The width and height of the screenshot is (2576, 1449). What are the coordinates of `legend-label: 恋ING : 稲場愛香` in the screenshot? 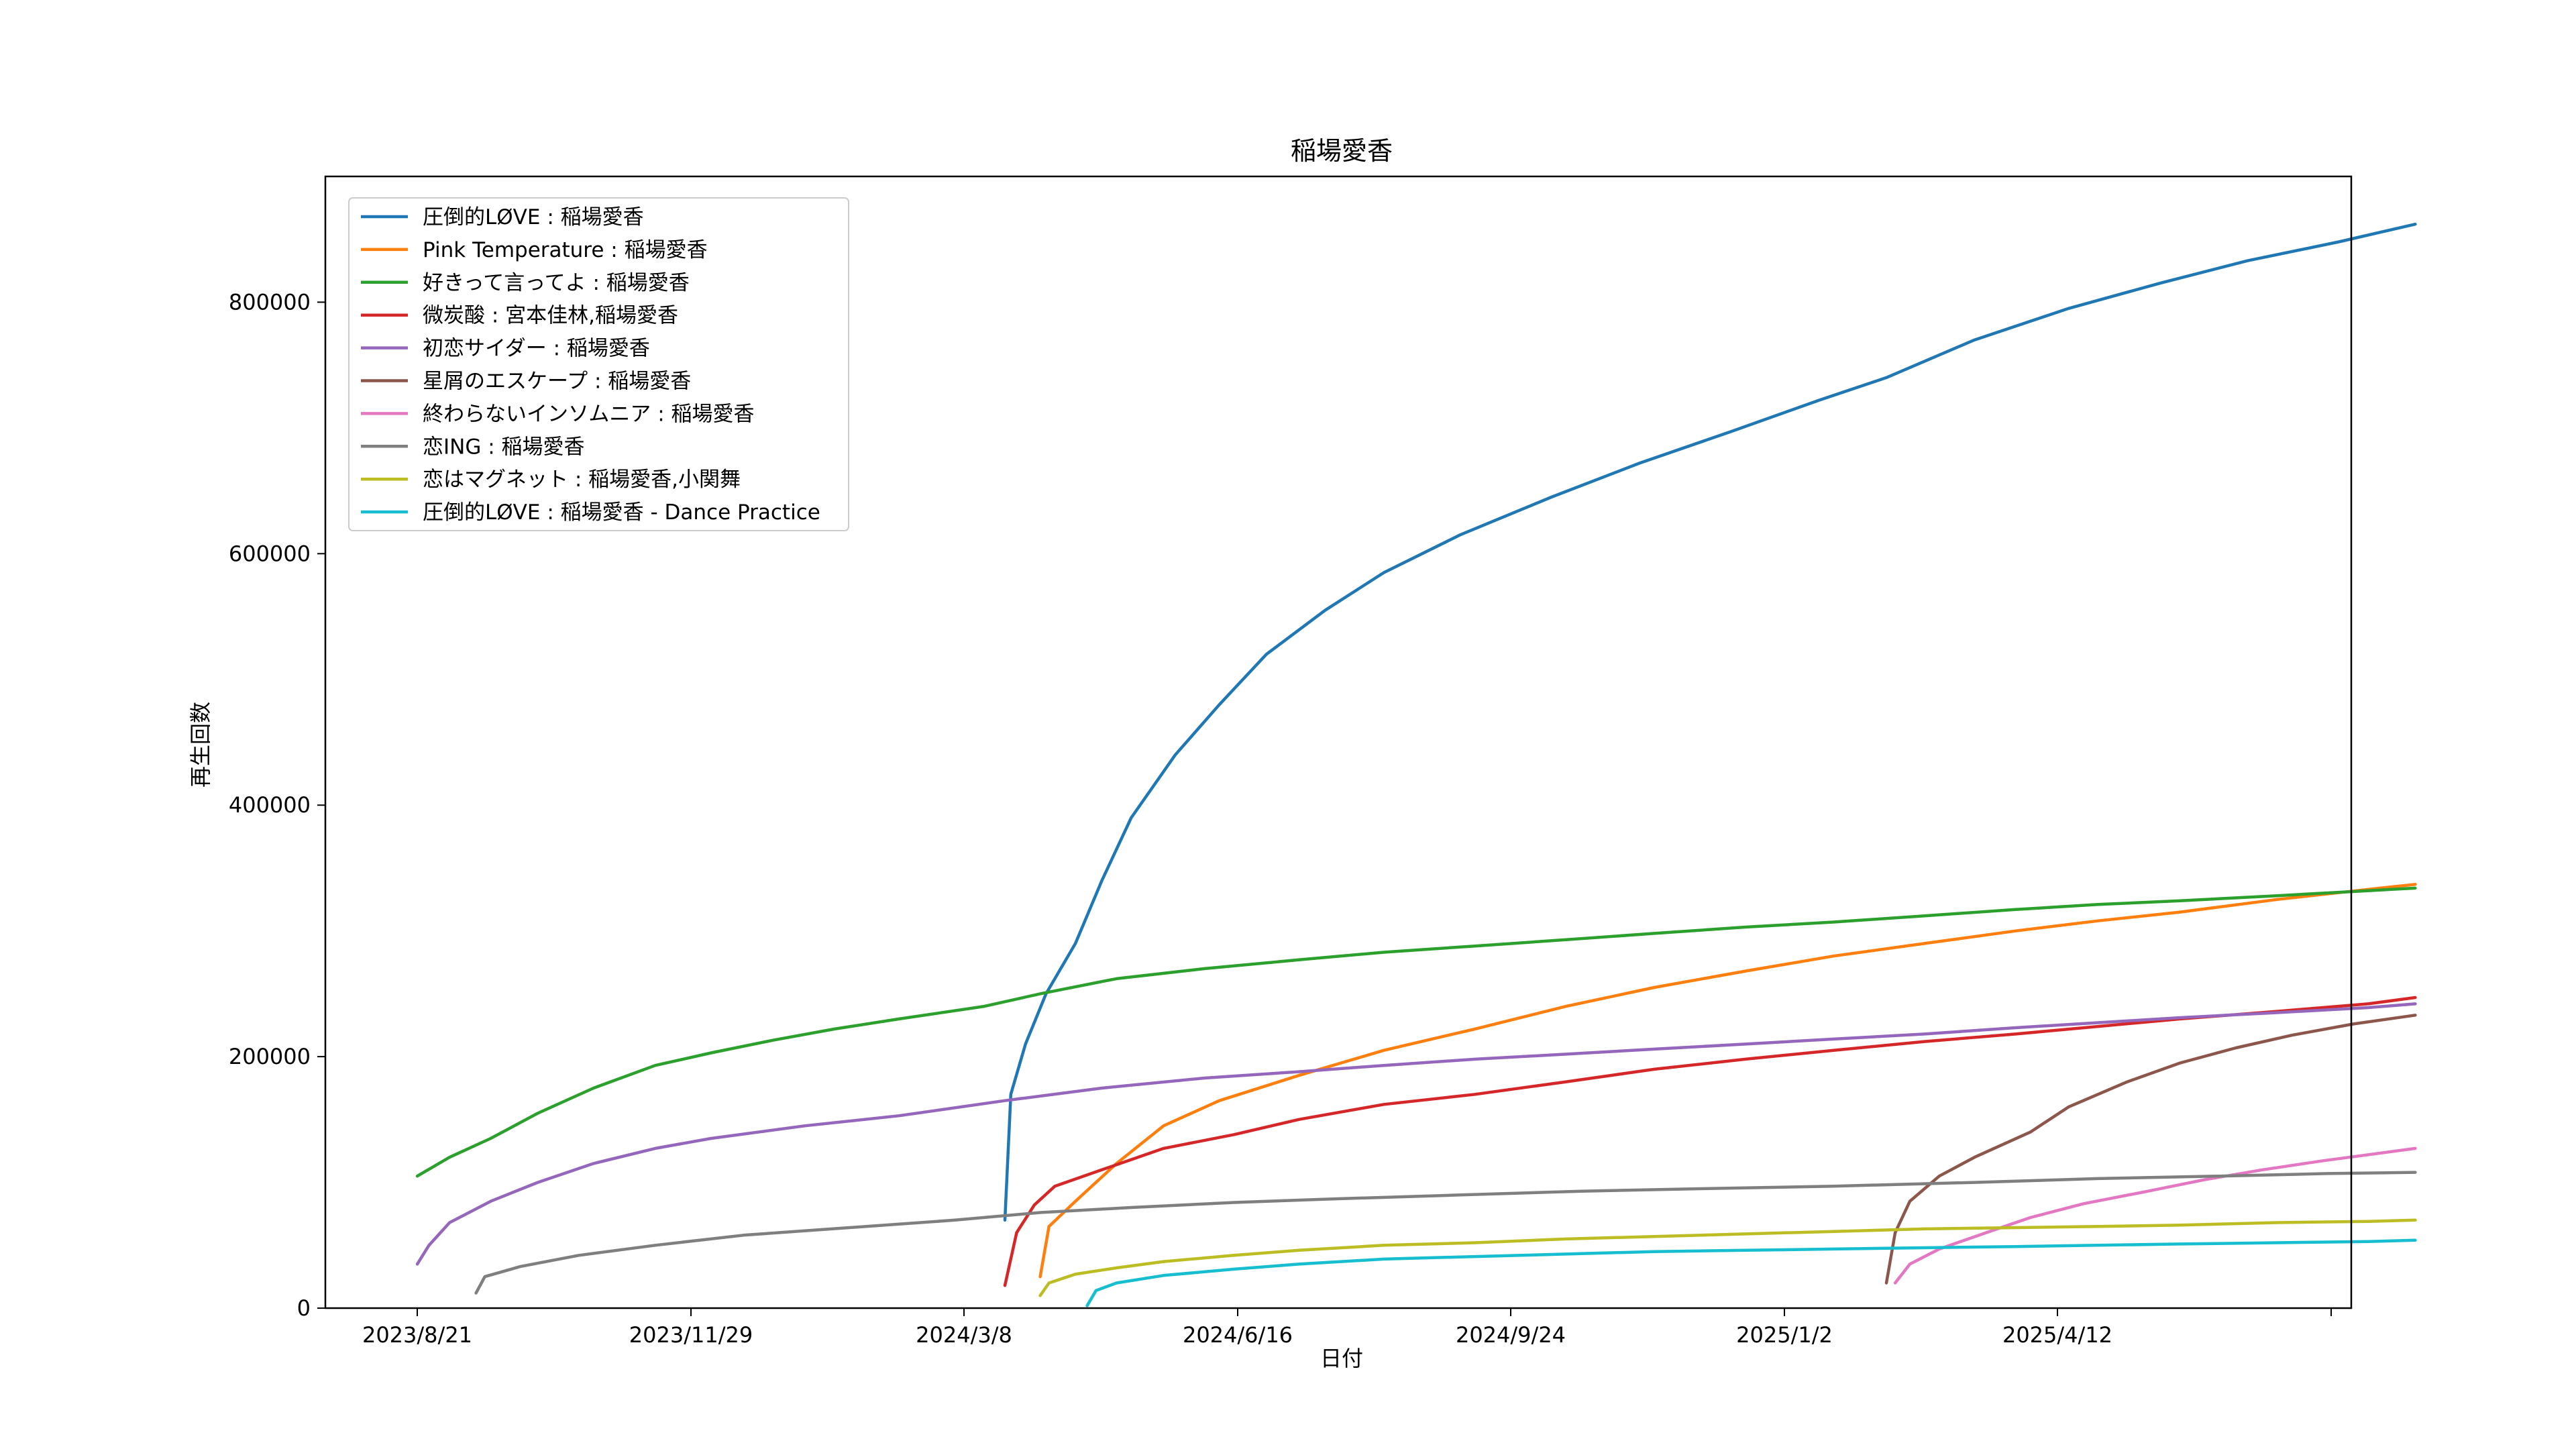 It's located at (504, 447).